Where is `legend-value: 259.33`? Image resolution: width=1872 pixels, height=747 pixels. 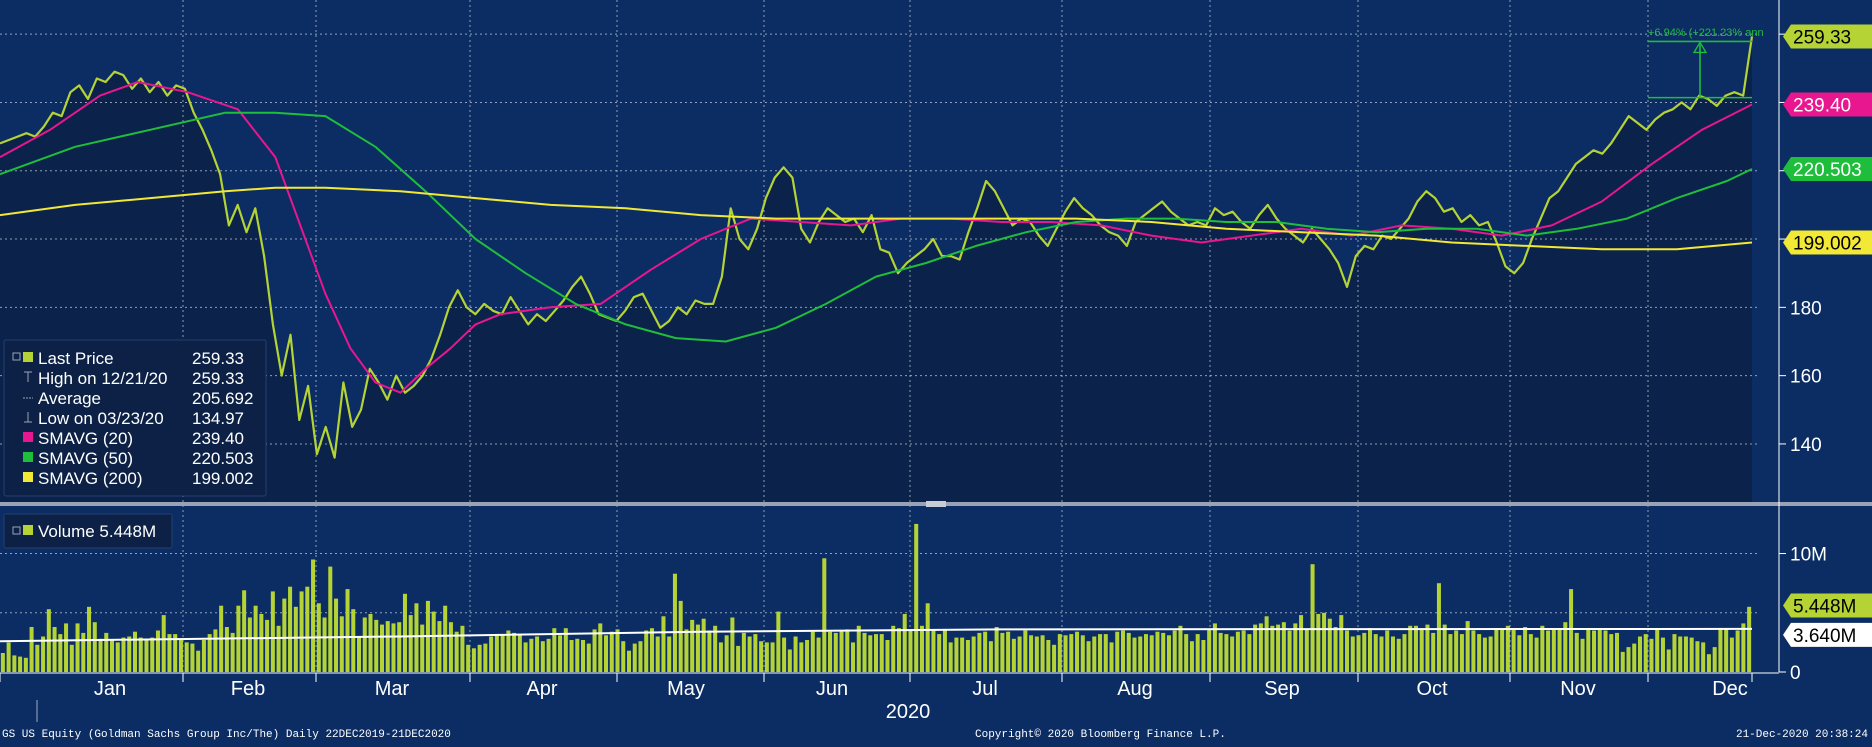
legend-value: 259.33 is located at coordinates (218, 358).